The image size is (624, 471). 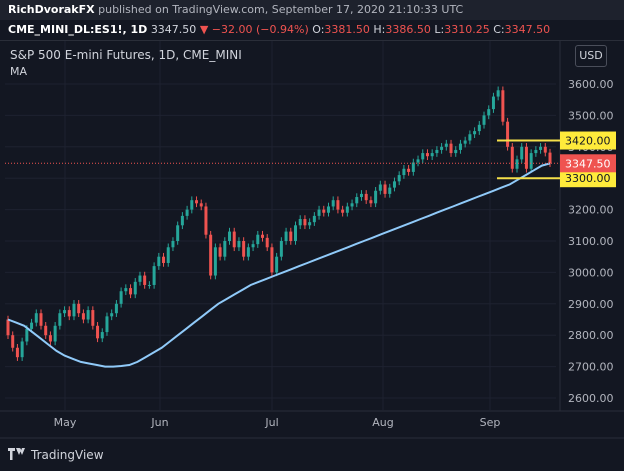 What do you see at coordinates (347, 29) in the screenshot?
I see `open-value: 3381.50` at bounding box center [347, 29].